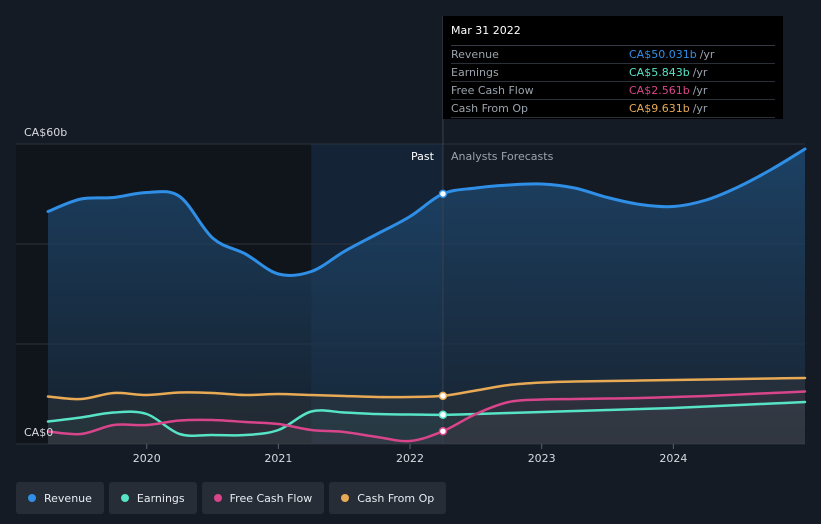  Describe the element at coordinates (663, 54) in the screenshot. I see `tooltip-row-value: CA$50.031b` at that location.